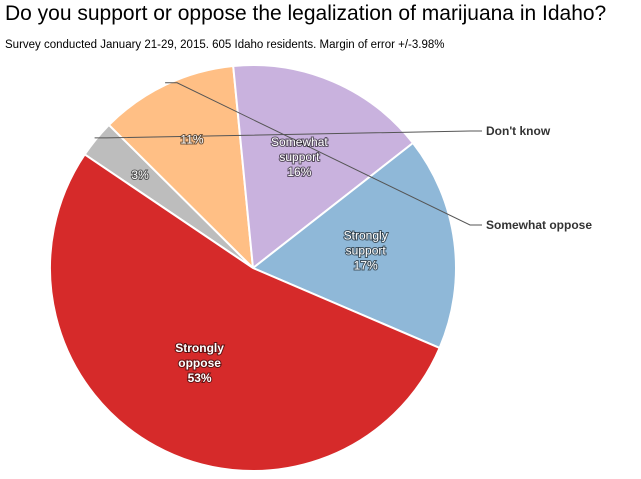 This screenshot has height=479, width=641. I want to click on slice-somewhat-support, so click(323, 167).